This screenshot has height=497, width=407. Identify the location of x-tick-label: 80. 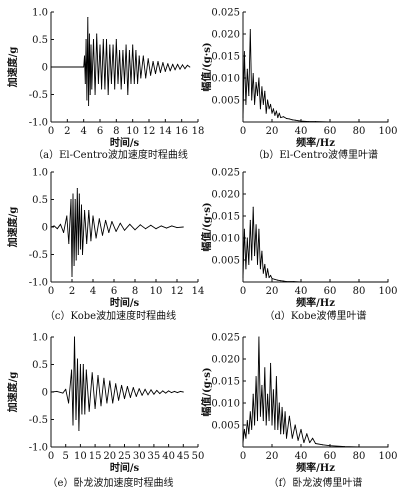
(359, 291).